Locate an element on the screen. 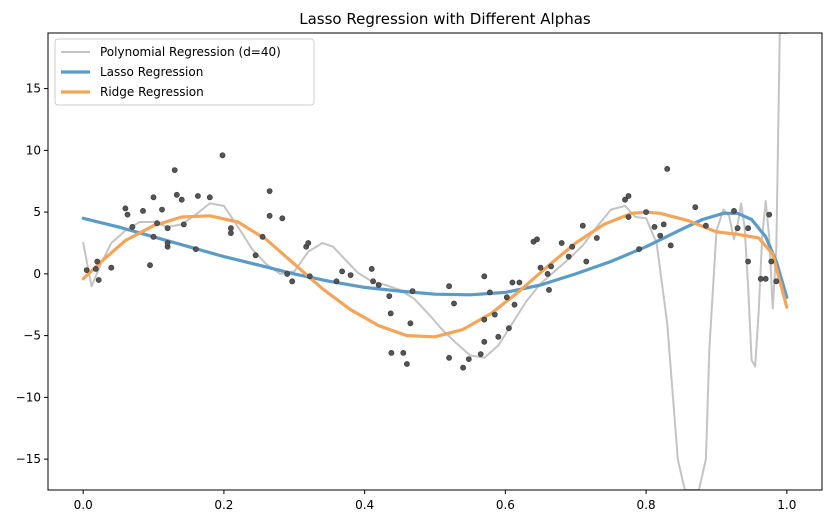 The image size is (833, 528). x-tick-label: 0.6 is located at coordinates (505, 505).